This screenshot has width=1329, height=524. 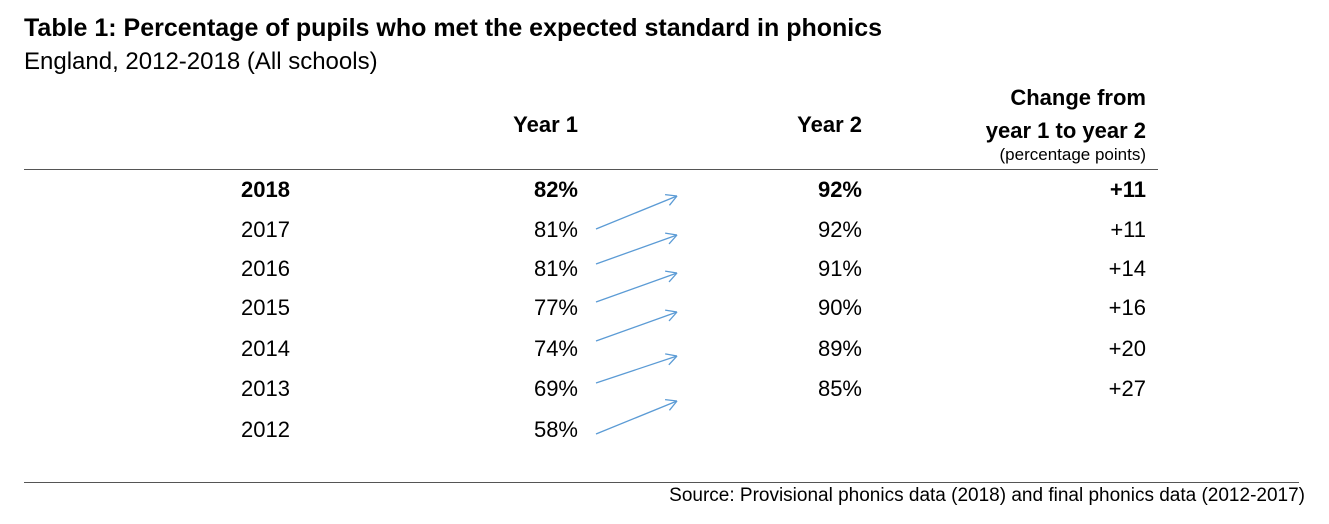 I want to click on row-year-2-value: 89%, so click(x=839, y=348).